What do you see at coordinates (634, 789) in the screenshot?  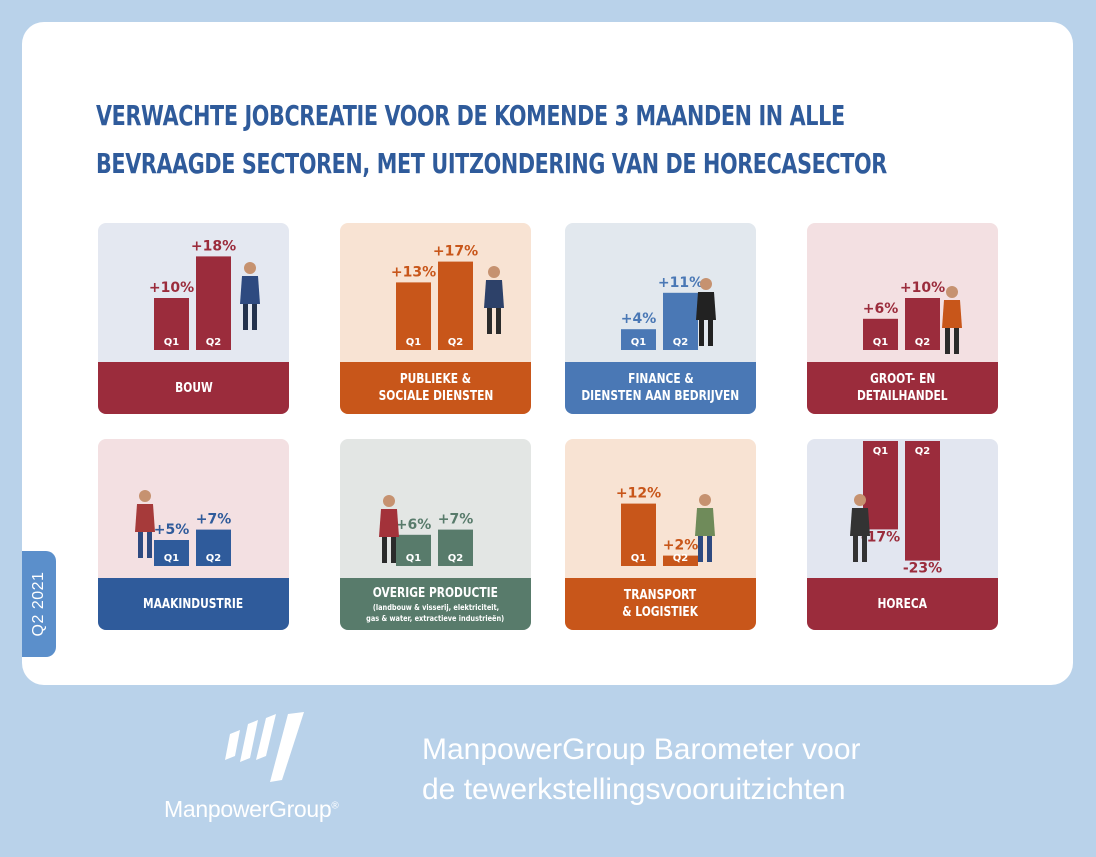 I see `tagline-line-2: de tewerkstellingsvooruitzichten` at bounding box center [634, 789].